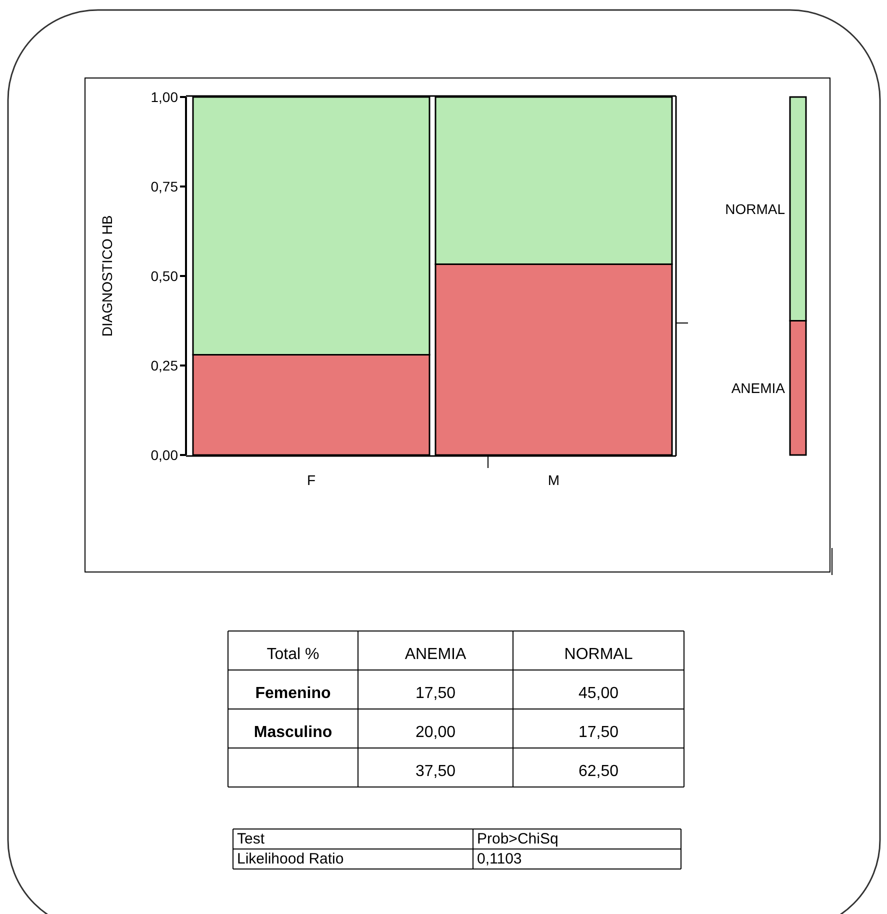 This screenshot has width=887, height=914. What do you see at coordinates (107, 276) in the screenshot?
I see `y-axis-title: DIAGNOSTICO HB` at bounding box center [107, 276].